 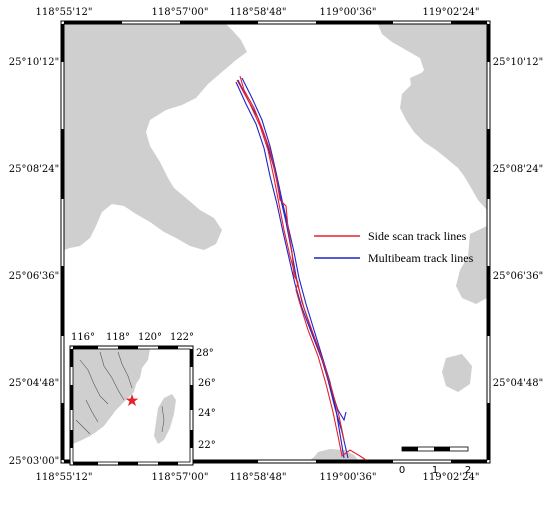 I want to click on bottom-tick-2: 118°58'48", so click(x=258, y=477).